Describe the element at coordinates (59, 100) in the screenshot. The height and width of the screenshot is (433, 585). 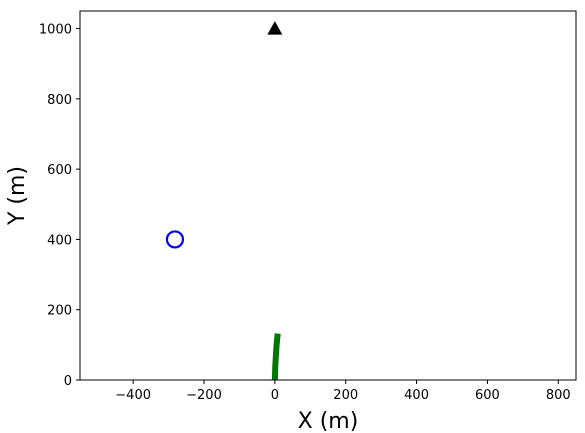
I see `y-tick-label: 800` at that location.